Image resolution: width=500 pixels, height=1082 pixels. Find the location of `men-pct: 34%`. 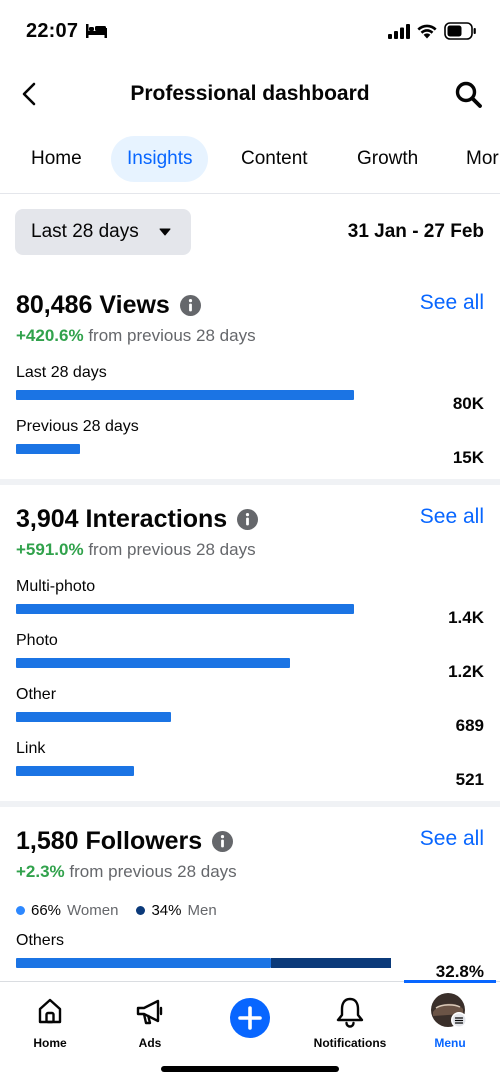

men-pct: 34% is located at coordinates (166, 910).